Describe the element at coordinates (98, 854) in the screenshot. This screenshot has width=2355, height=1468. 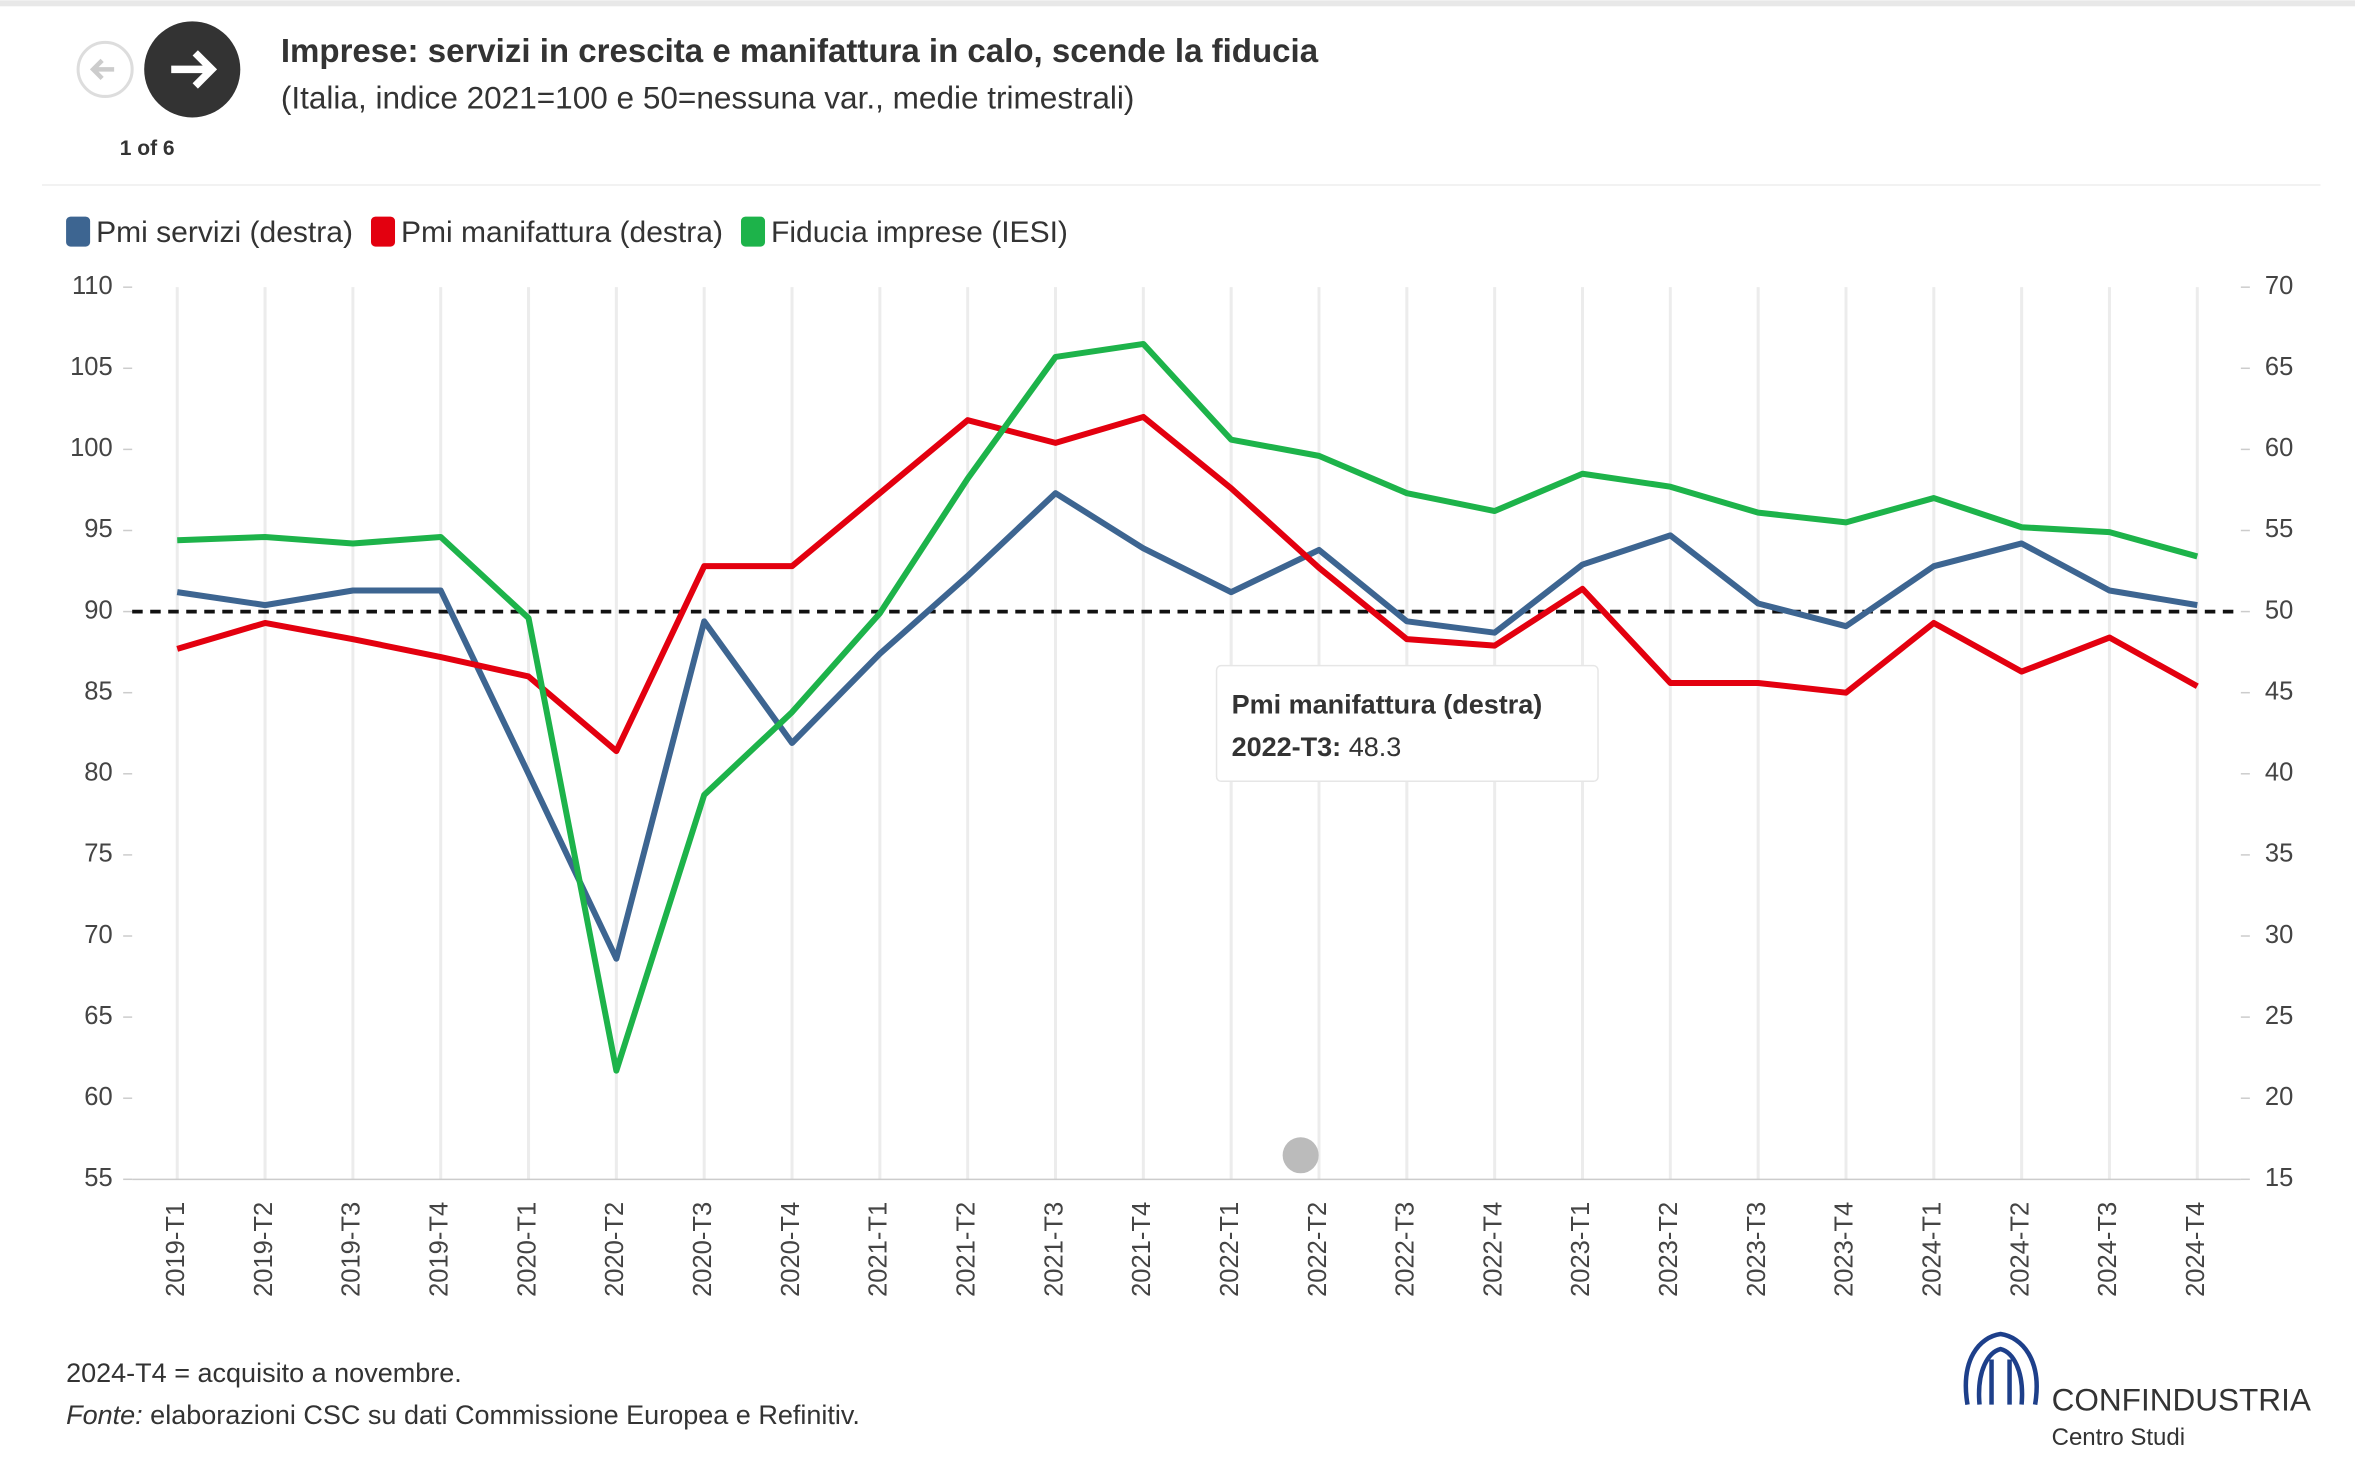
I see `y-tick-label: 75` at that location.